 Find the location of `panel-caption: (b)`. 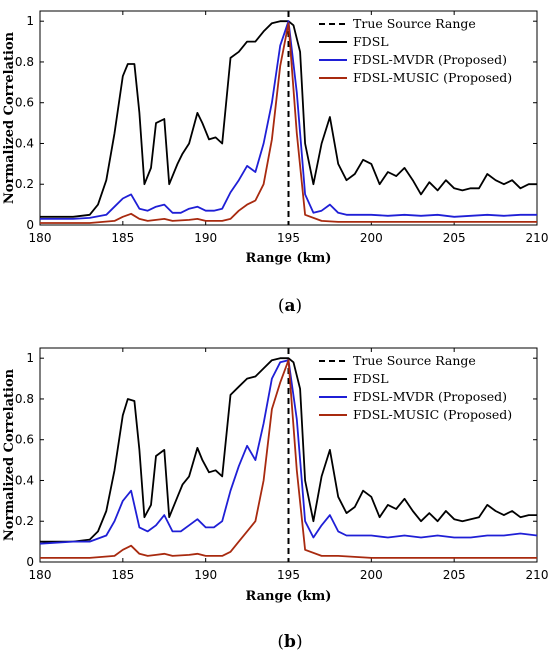

panel-caption: (b) is located at coordinates (289, 642).